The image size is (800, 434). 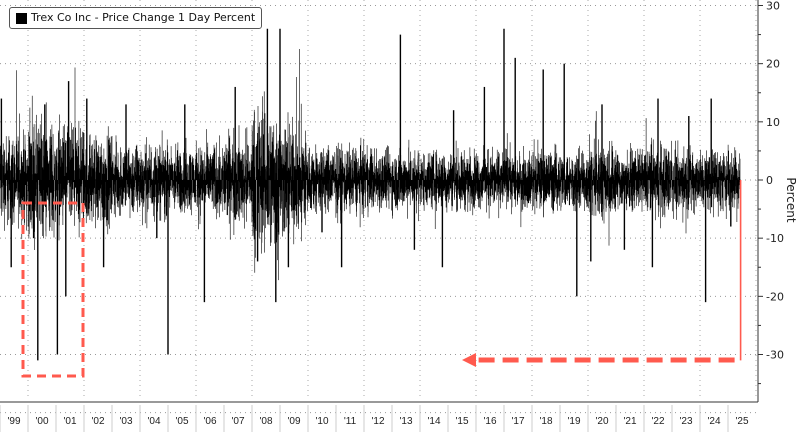 I want to click on x-tick-label: '19, so click(x=573, y=421).